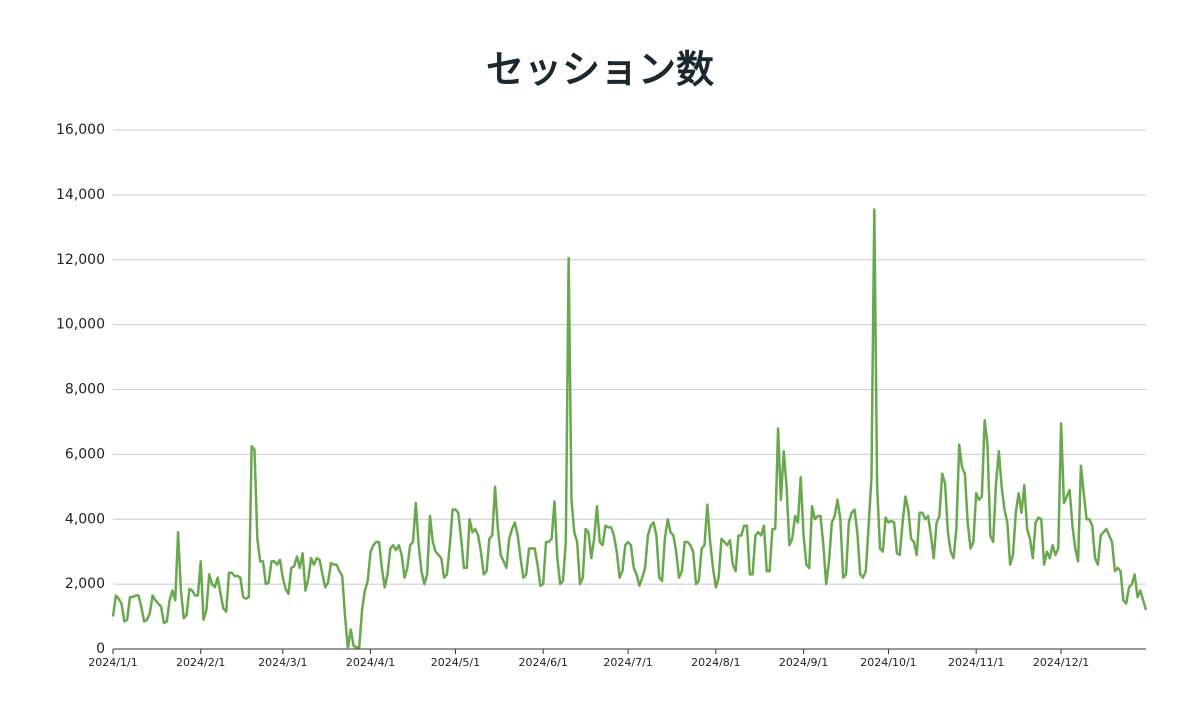 The width and height of the screenshot is (1200, 725). I want to click on x-tick-label: 2024/1/1, so click(112, 662).